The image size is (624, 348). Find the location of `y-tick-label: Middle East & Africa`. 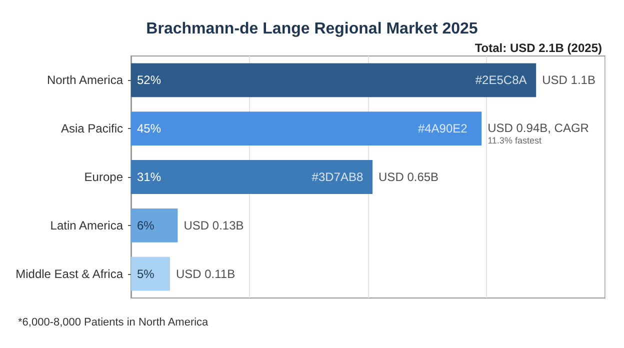

y-tick-label: Middle East & Africa is located at coordinates (70, 273).